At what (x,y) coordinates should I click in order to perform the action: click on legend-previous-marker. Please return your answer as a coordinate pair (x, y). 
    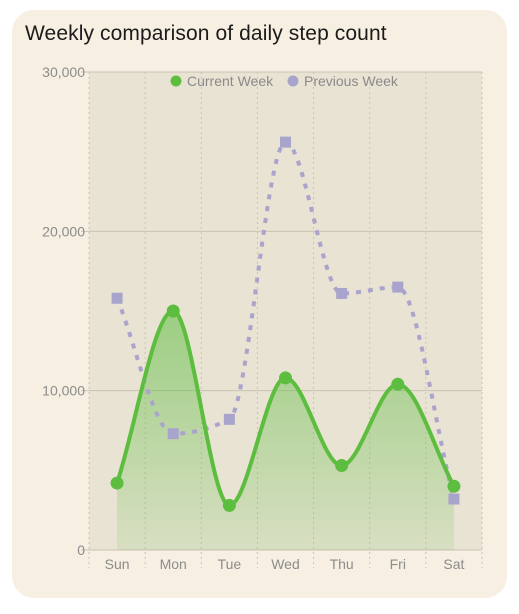
    Looking at the image, I should click on (293, 81).